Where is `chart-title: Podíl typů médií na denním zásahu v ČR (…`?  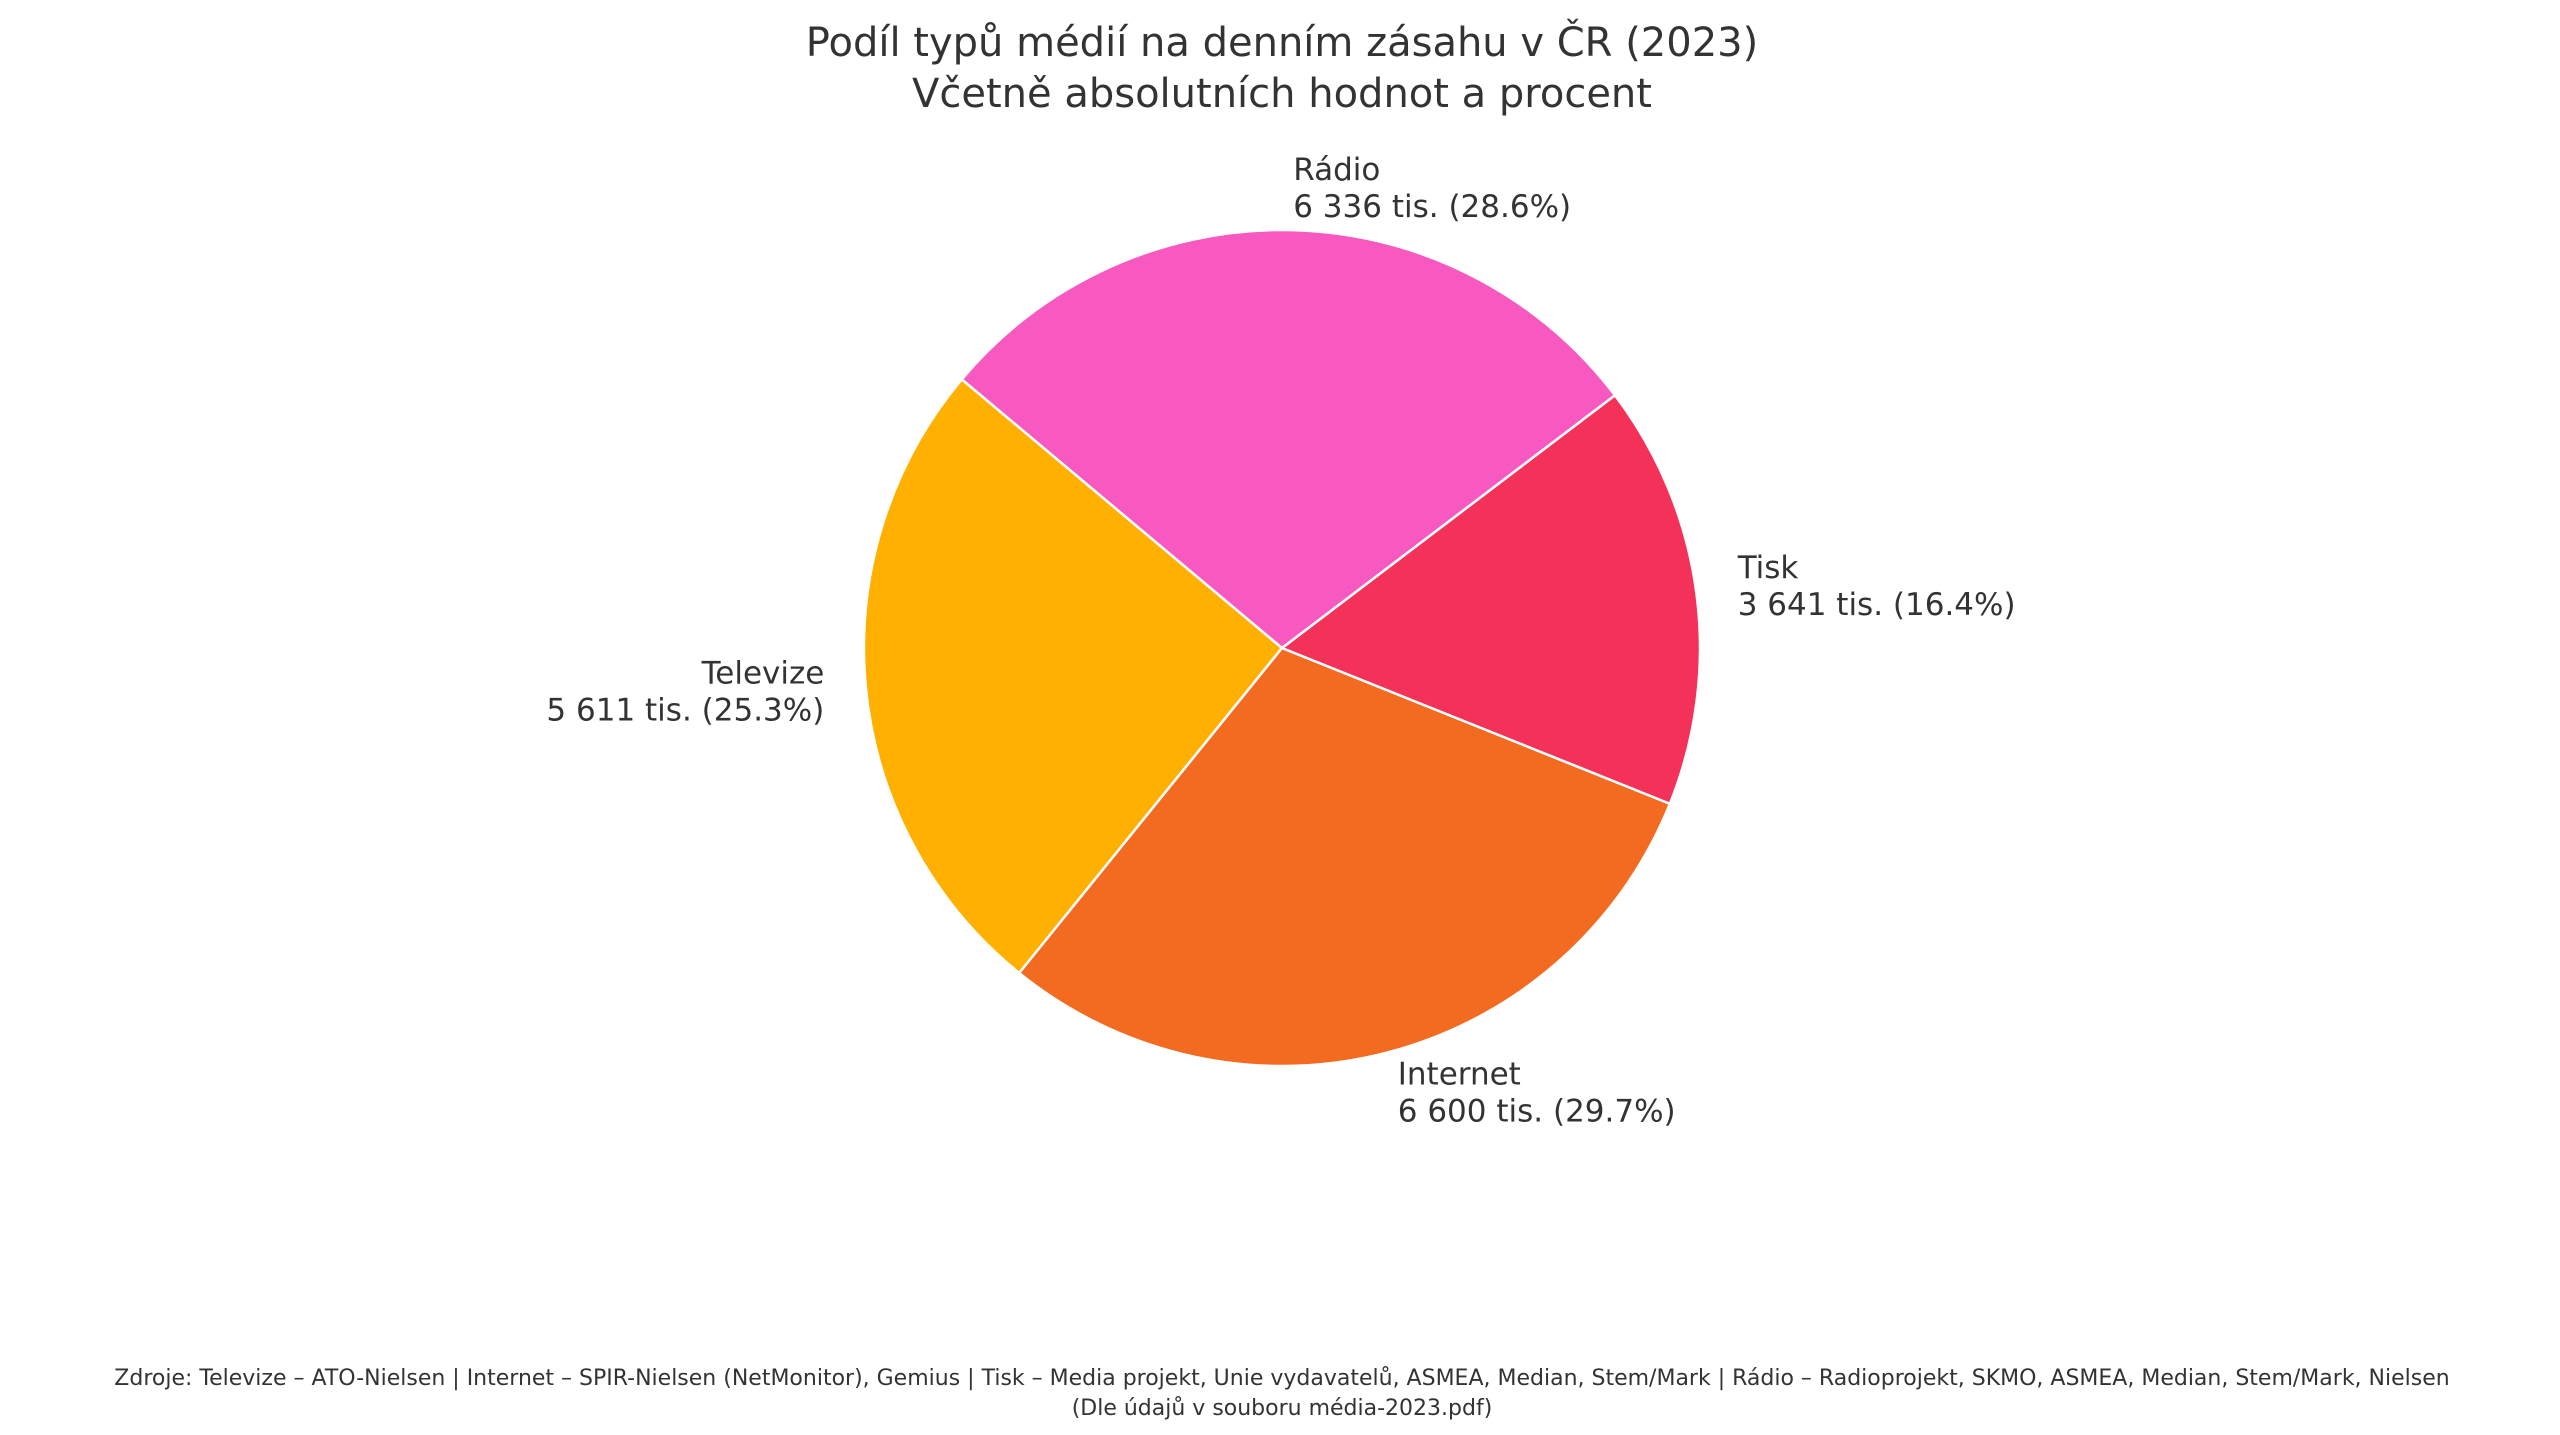 chart-title: Podíl typů médií na denním zásahu v ČR (… is located at coordinates (1282, 42).